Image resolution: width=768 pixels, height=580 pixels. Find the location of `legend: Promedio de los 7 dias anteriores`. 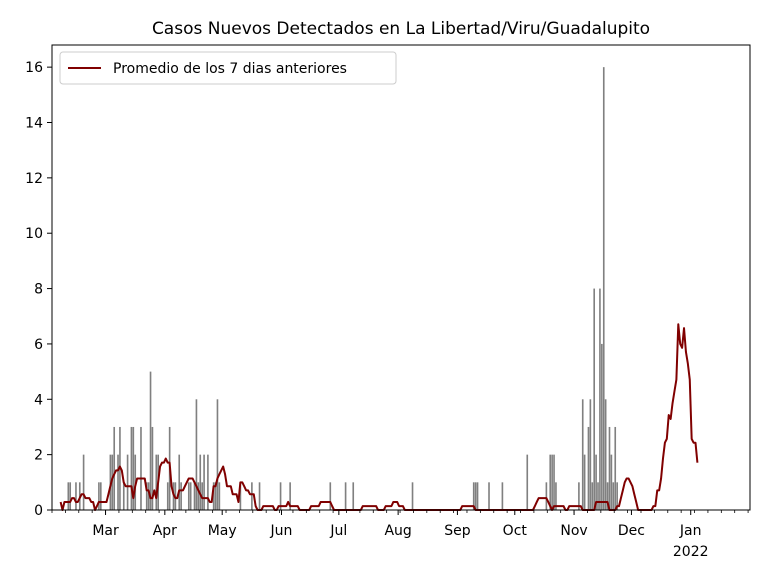

legend: Promedio de los 7 dias anteriores is located at coordinates (228, 68).